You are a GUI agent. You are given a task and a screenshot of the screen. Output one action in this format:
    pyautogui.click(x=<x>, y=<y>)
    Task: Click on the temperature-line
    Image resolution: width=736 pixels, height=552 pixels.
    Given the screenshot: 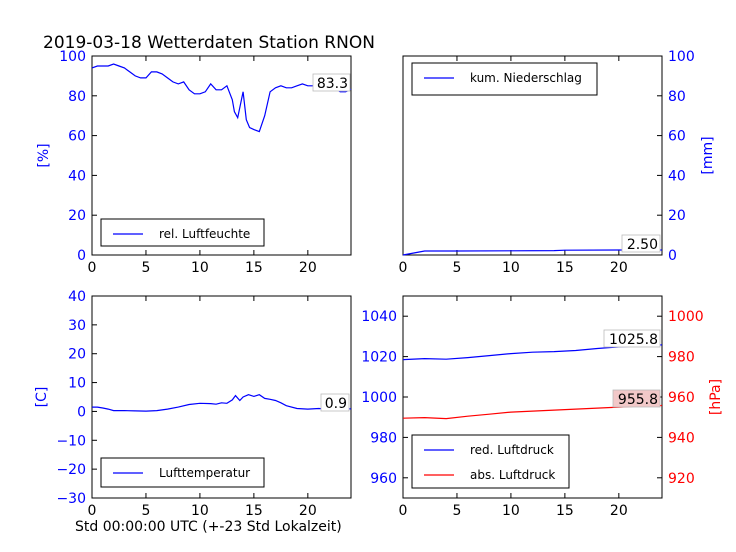 What is the action you would take?
    pyautogui.click(x=222, y=403)
    